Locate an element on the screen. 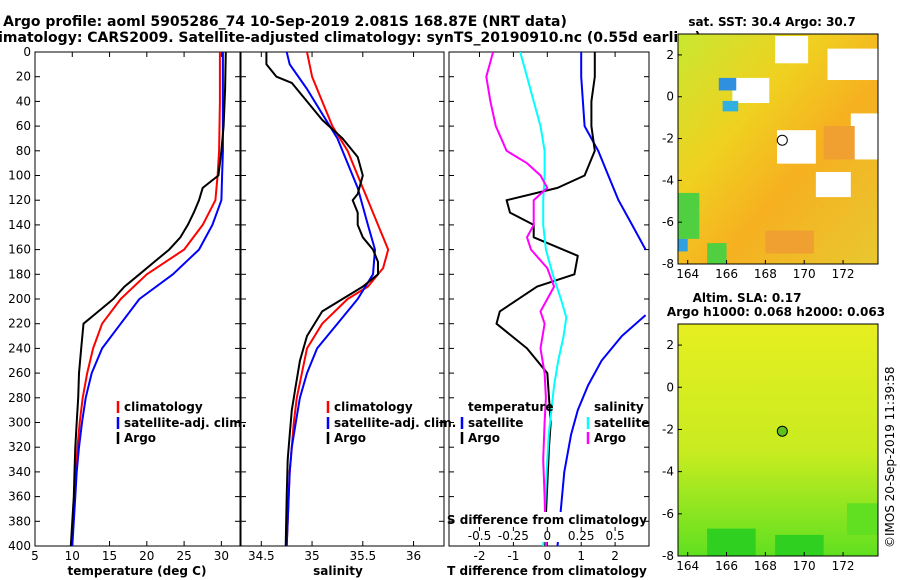 The width and height of the screenshot is (900, 580). xtick-label: -1 is located at coordinates (513, 556).